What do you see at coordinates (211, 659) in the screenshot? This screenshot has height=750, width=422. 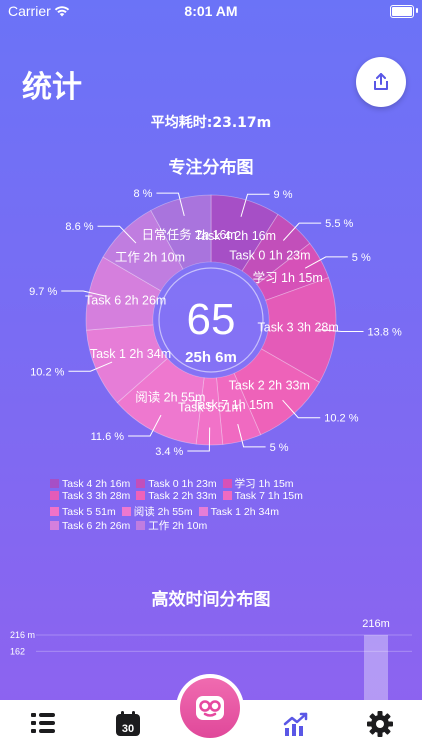 I see `efficient-time-chart: 216 m 162 216m` at bounding box center [211, 659].